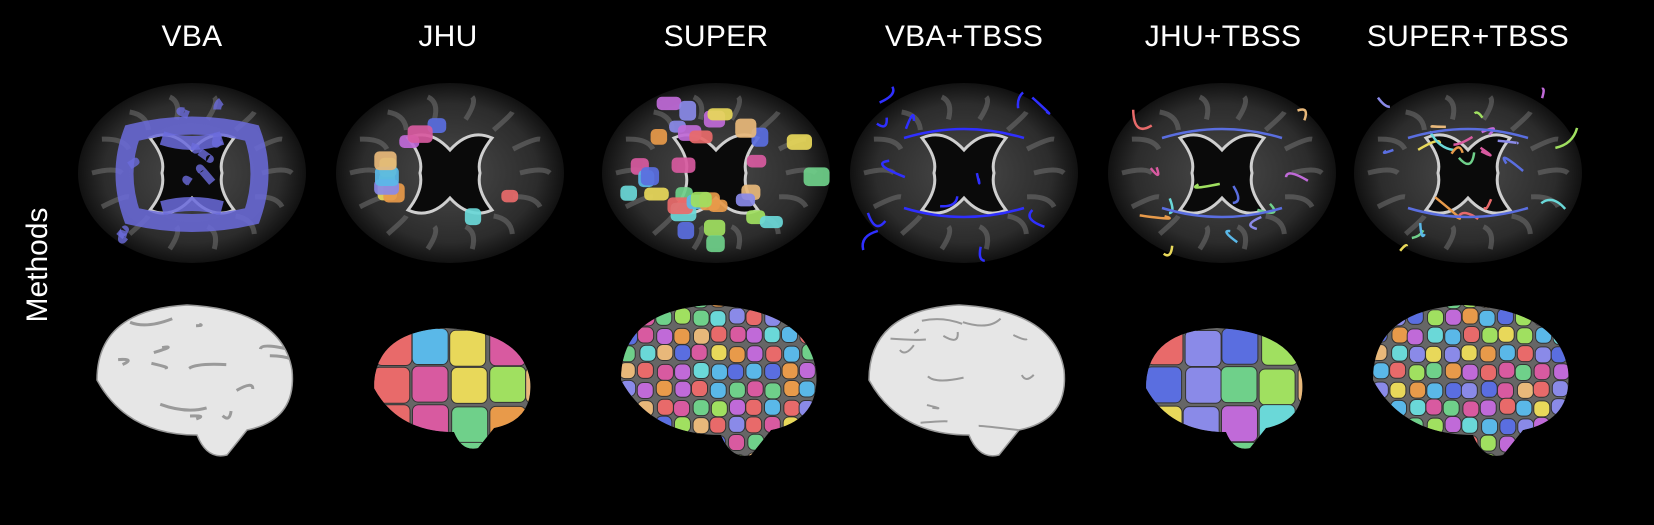  What do you see at coordinates (964, 36) in the screenshot?
I see `column-title-vba-tbss: VBA+TBSS` at bounding box center [964, 36].